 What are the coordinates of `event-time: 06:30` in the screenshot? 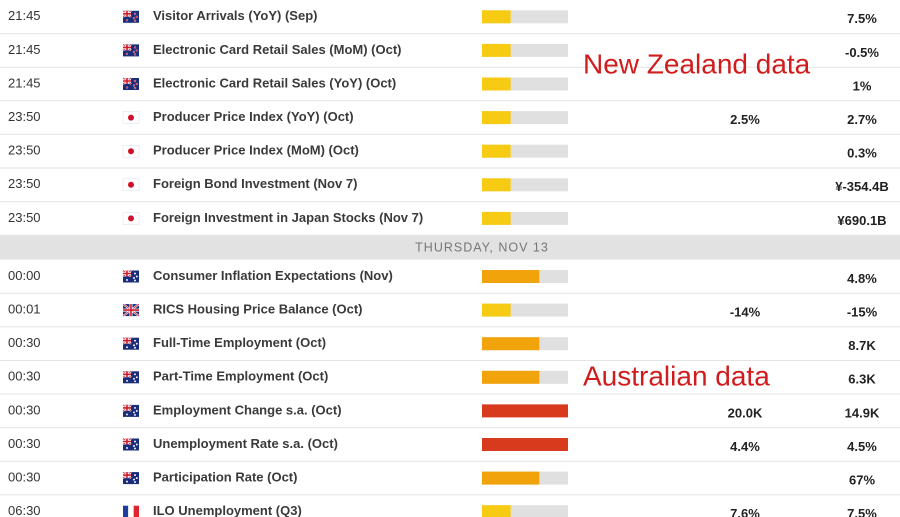 It's located at (24, 510).